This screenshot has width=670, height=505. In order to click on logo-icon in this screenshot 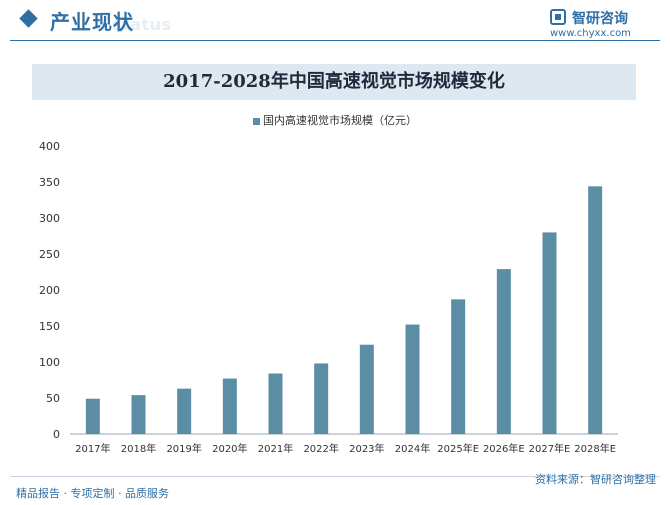, I will do `click(558, 17)`.